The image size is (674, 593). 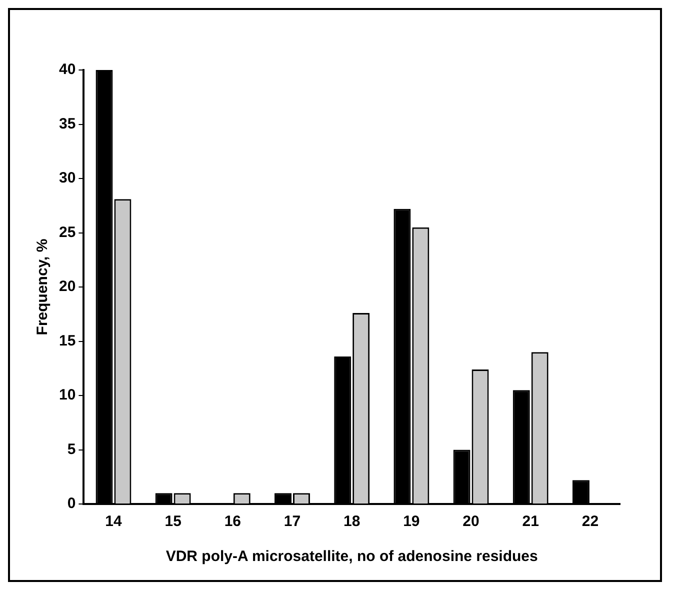 What do you see at coordinates (67, 178) in the screenshot?
I see `y-tick-label: 30` at bounding box center [67, 178].